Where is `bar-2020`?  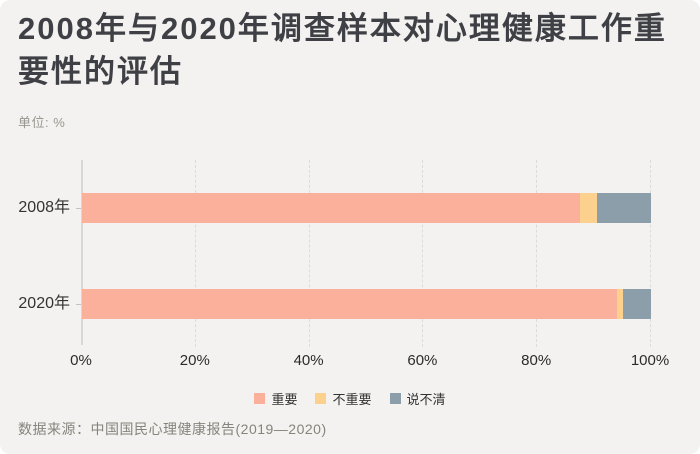
bar-2020 is located at coordinates (366, 304).